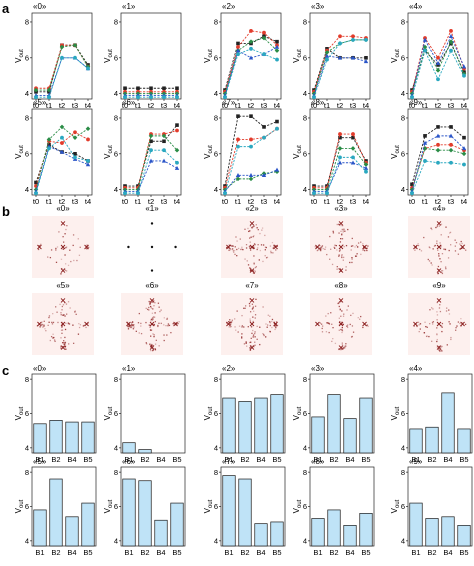 Image resolution: width=474 pixels, height=566 pixels. What do you see at coordinates (108, 506) in the screenshot?
I see `bar-panel-ylabel: Vout` at bounding box center [108, 506].